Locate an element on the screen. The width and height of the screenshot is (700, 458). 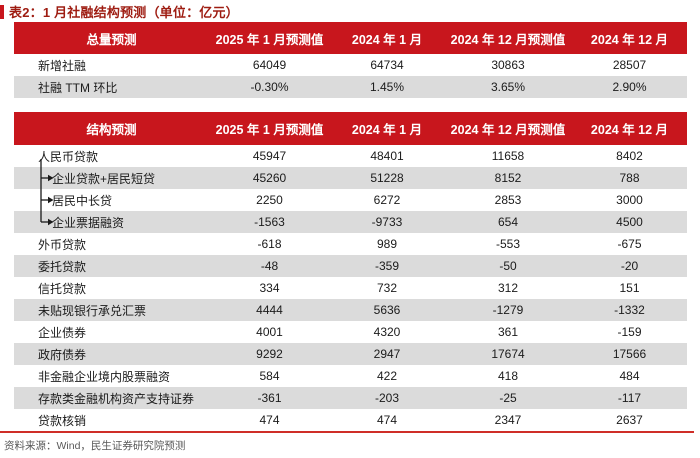
bottom-red-divider is located at coordinates (347, 432).